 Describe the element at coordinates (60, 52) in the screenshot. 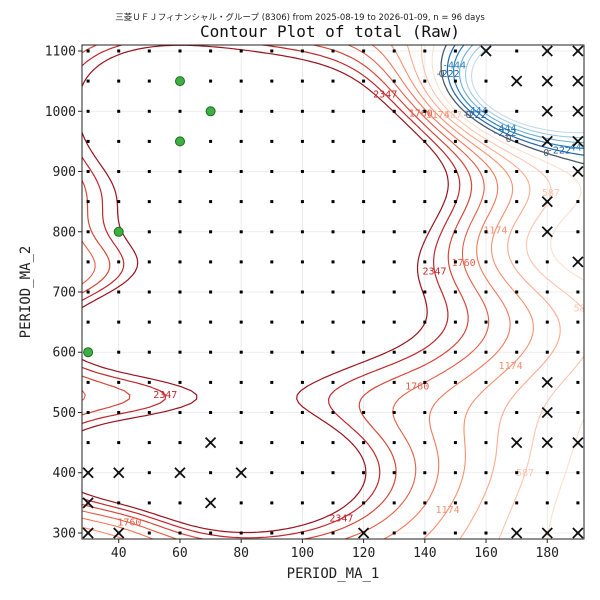

I see `y-tick-label: 1100` at that location.